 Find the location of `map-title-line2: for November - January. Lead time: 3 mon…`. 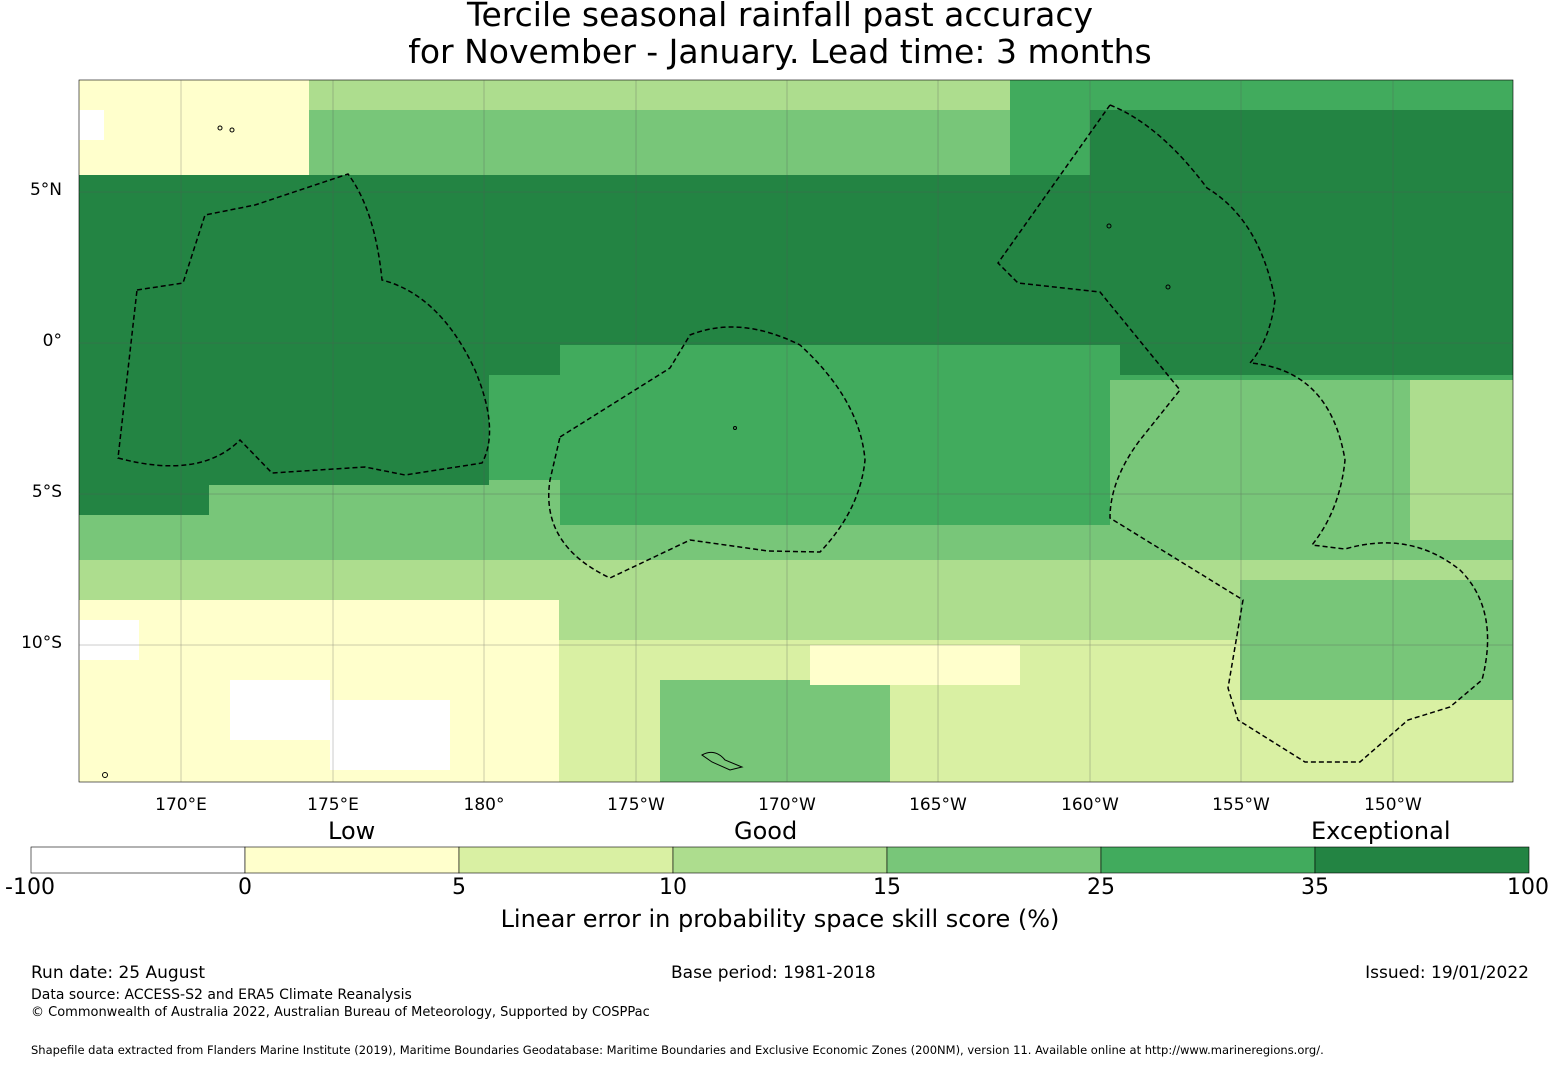

map-title-line2: for November - January. Lead time: 3 mon… is located at coordinates (780, 51).